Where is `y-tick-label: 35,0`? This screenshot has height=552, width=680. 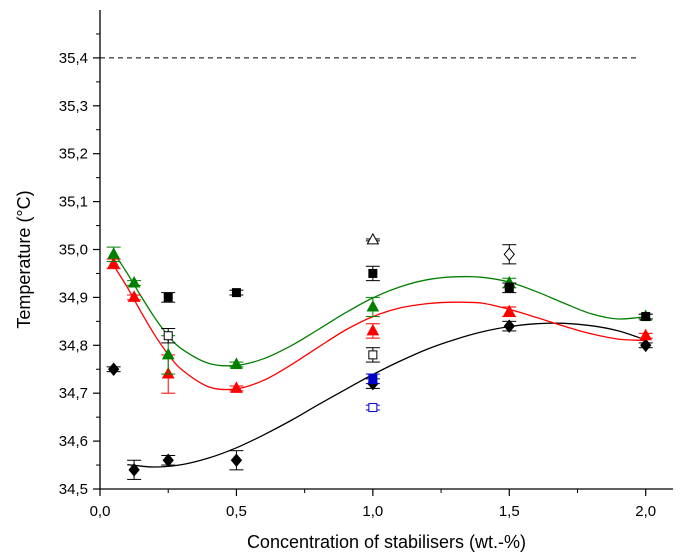 y-tick-label: 35,0 is located at coordinates (73, 250).